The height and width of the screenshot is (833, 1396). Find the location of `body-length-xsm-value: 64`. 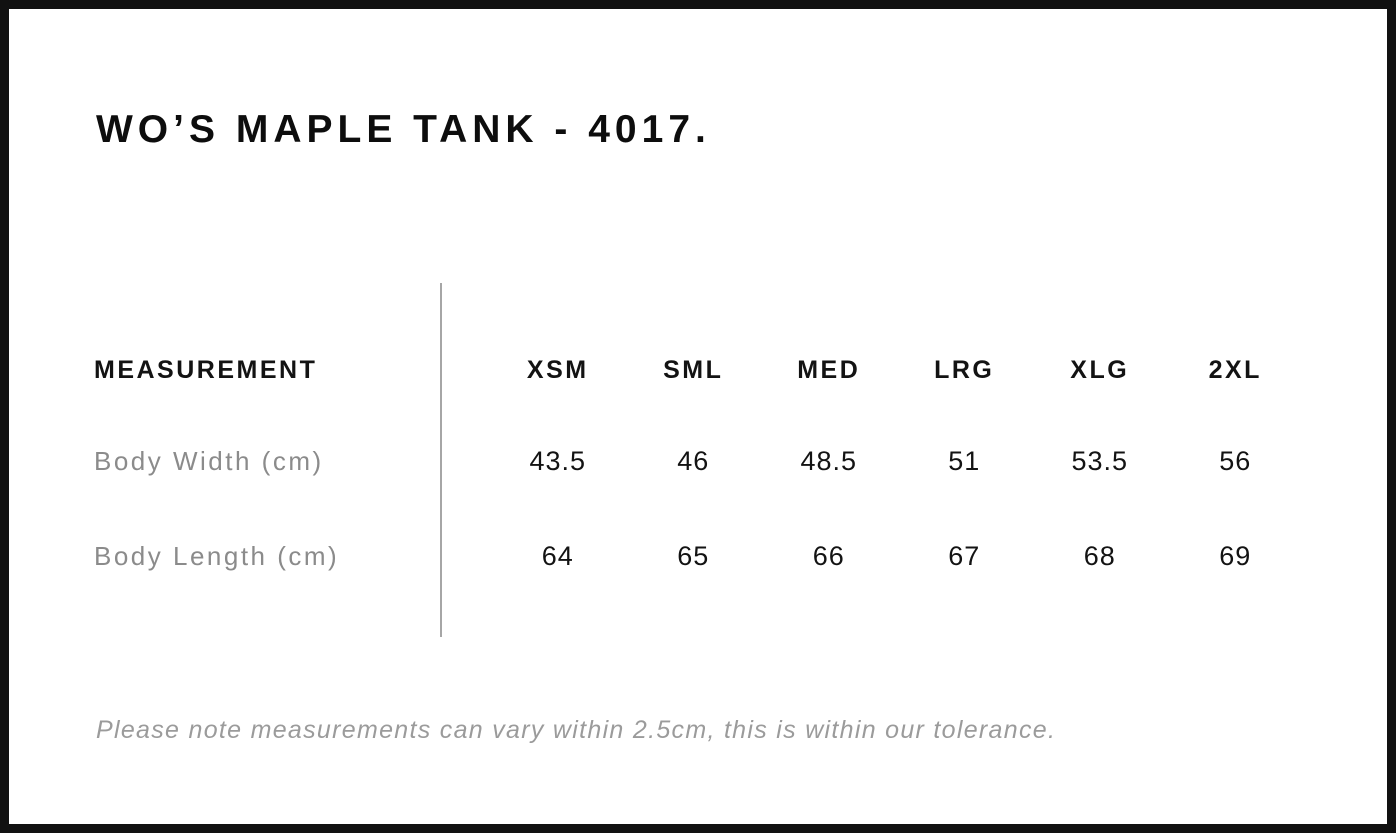

body-length-xsm-value: 64 is located at coordinates (557, 555).